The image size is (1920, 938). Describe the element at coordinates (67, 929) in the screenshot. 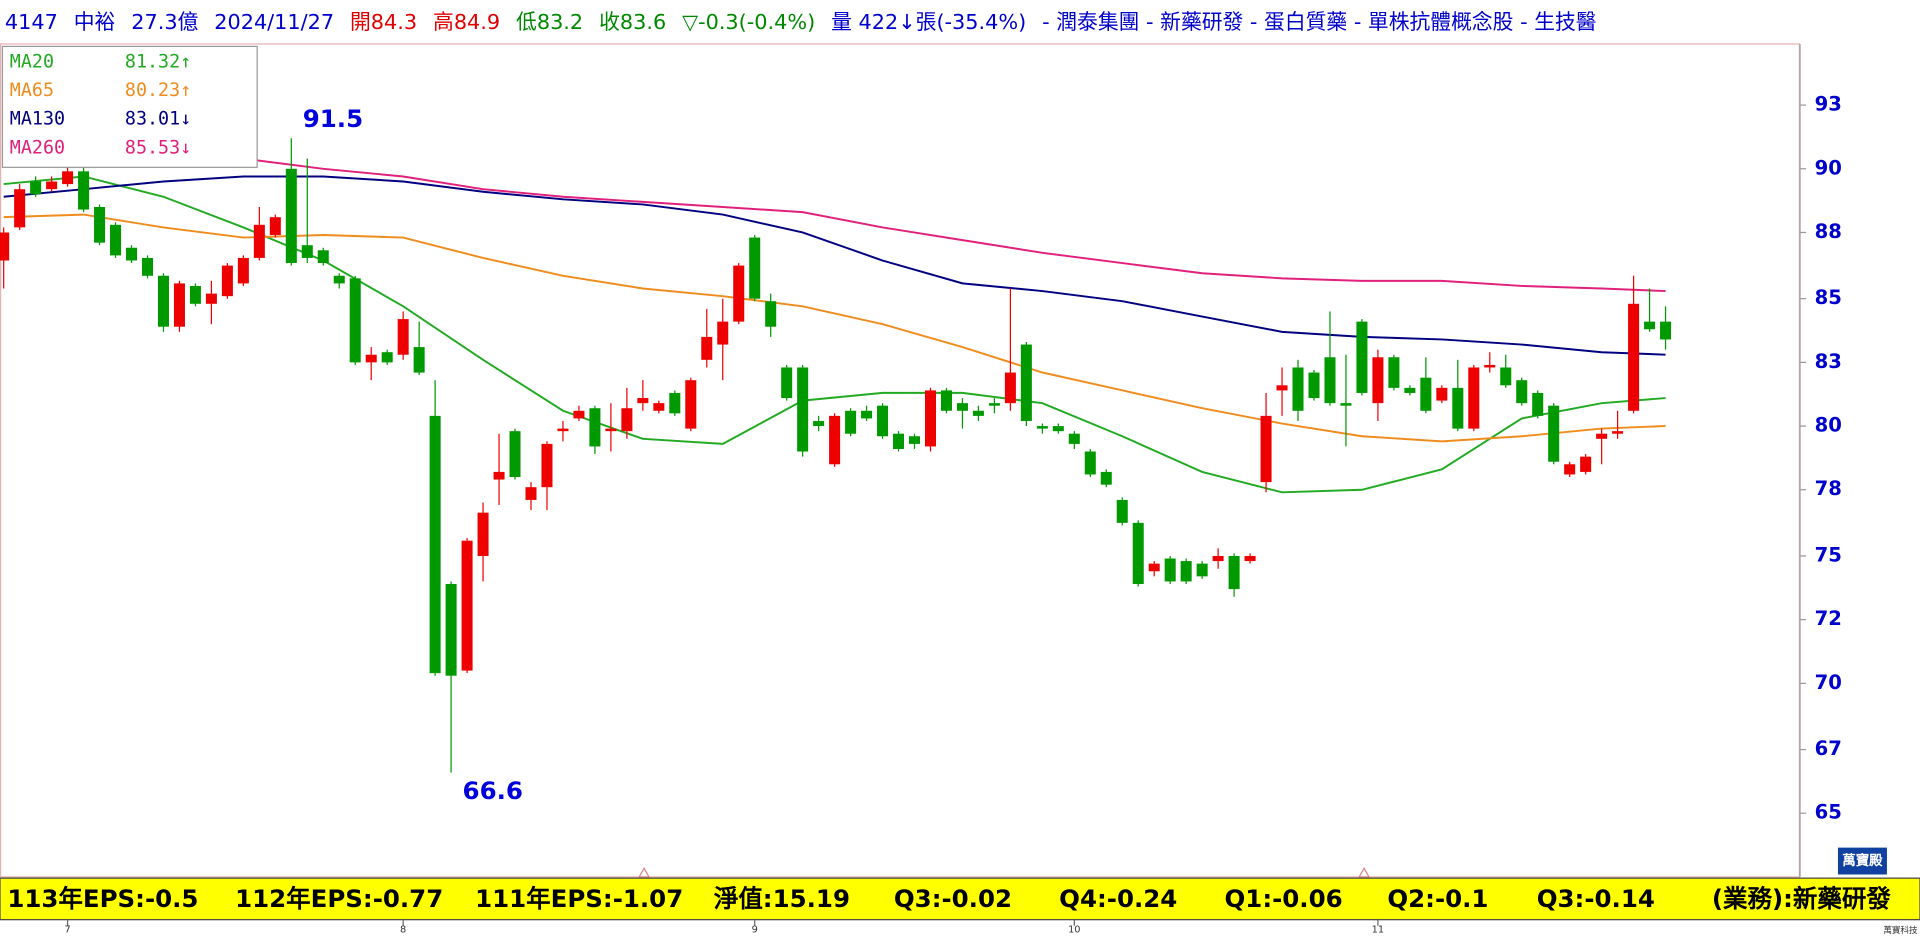

I see `x-tick-label: 7` at that location.